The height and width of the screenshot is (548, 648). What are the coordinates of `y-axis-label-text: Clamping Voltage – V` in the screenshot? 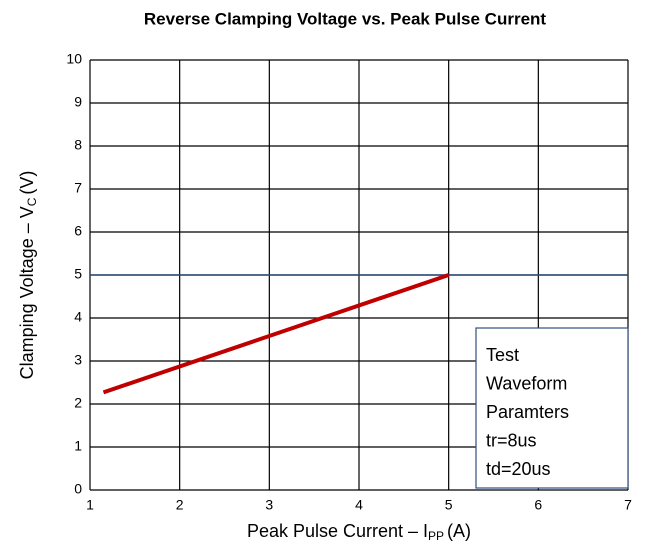 It's located at (27, 292).